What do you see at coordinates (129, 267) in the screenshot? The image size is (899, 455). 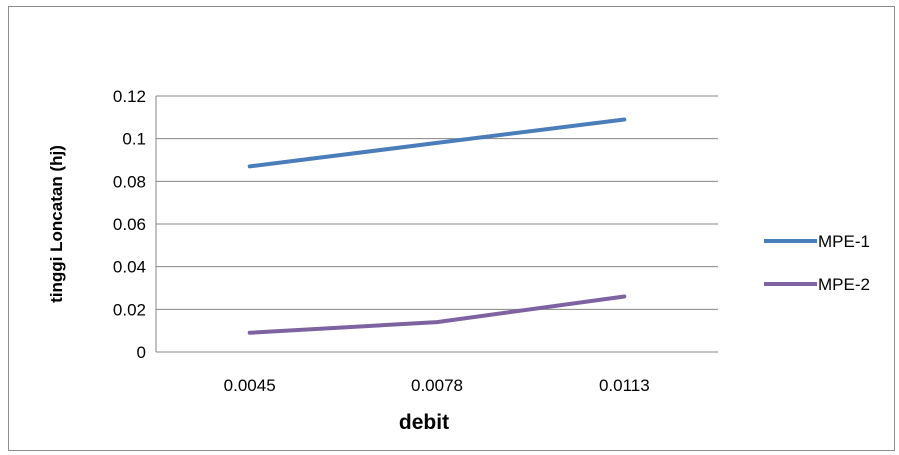 I see `y-tick-label: 0.04` at bounding box center [129, 267].